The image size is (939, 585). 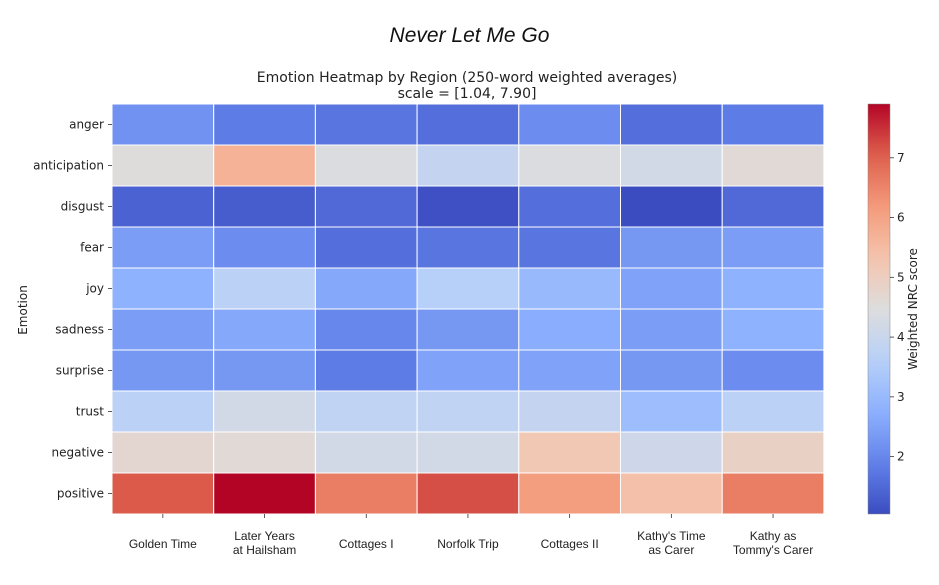 I want to click on row-label: positive, so click(x=80, y=494).